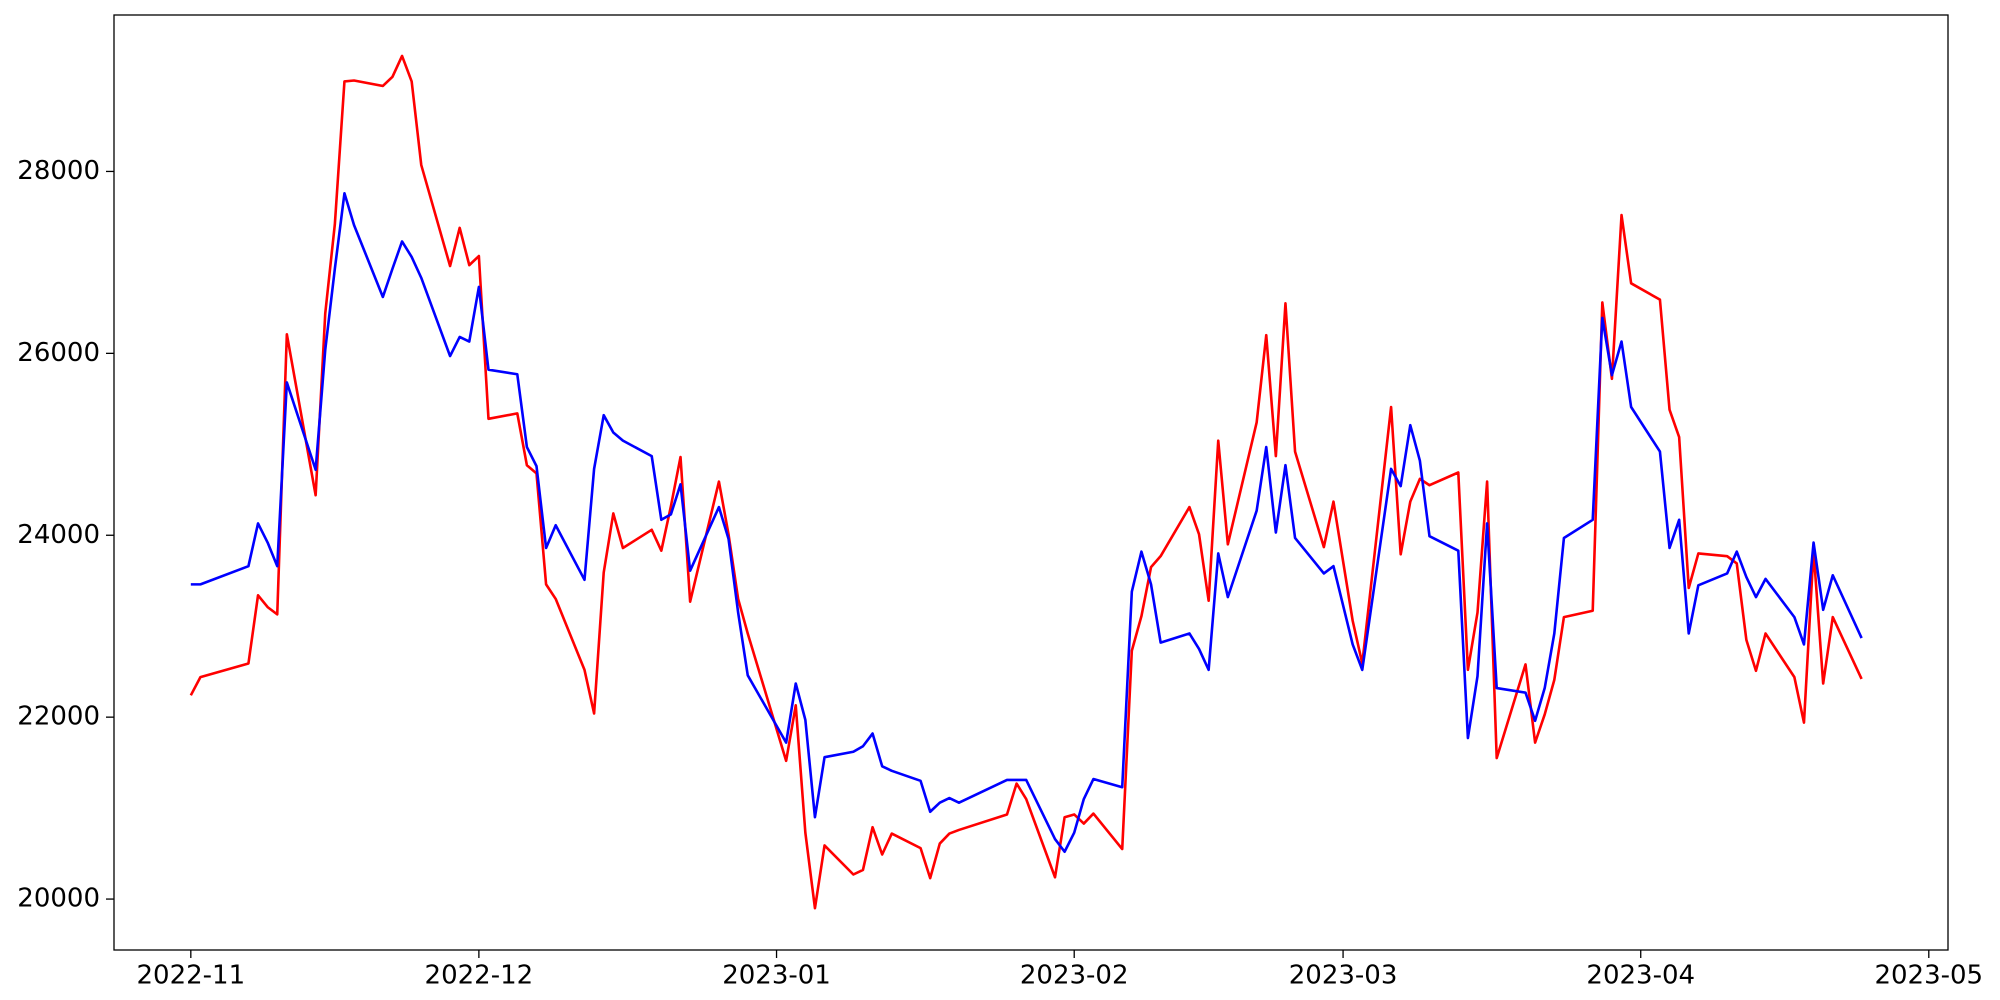 This screenshot has height=1000, width=2000. I want to click on x-tick-label: 2023-02, so click(1074, 976).